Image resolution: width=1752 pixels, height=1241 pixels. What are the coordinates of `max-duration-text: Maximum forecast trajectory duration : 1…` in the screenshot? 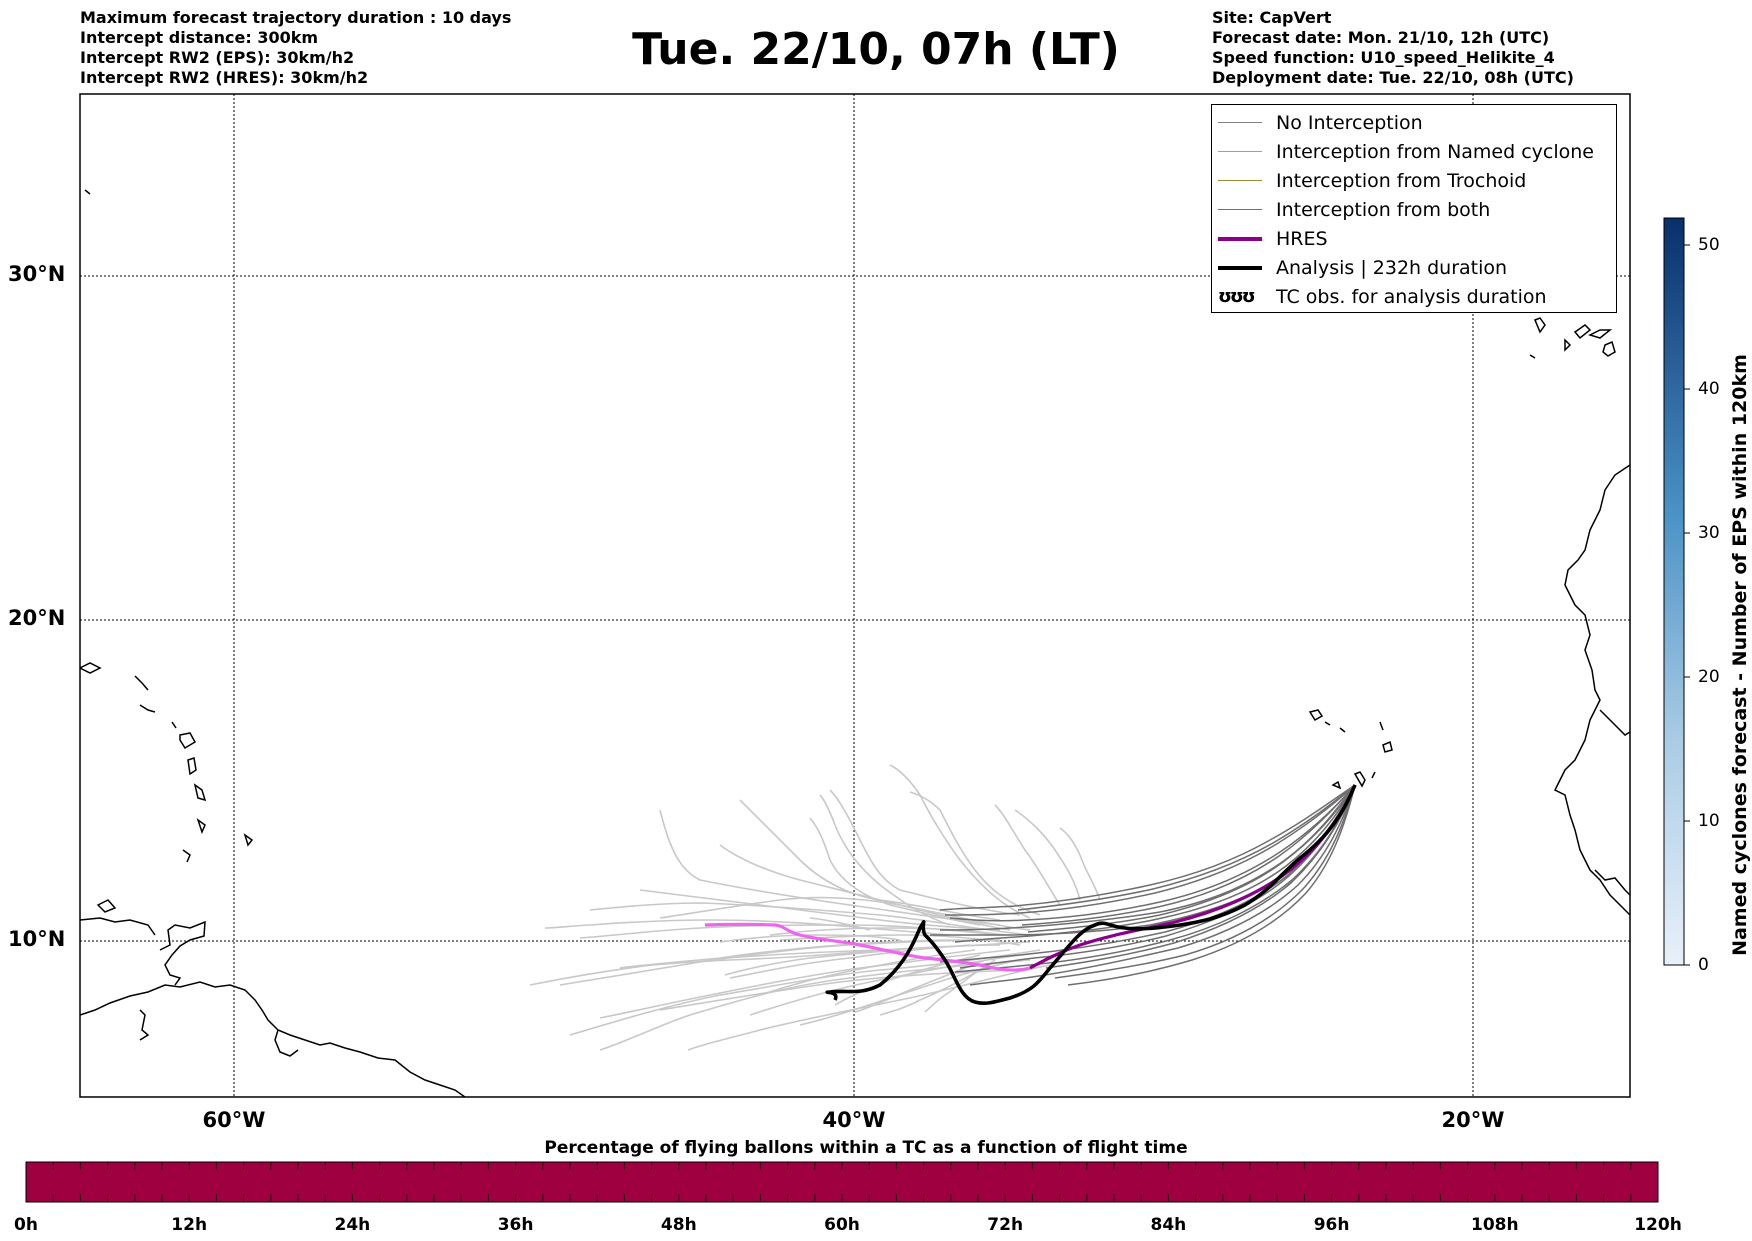 It's located at (296, 17).